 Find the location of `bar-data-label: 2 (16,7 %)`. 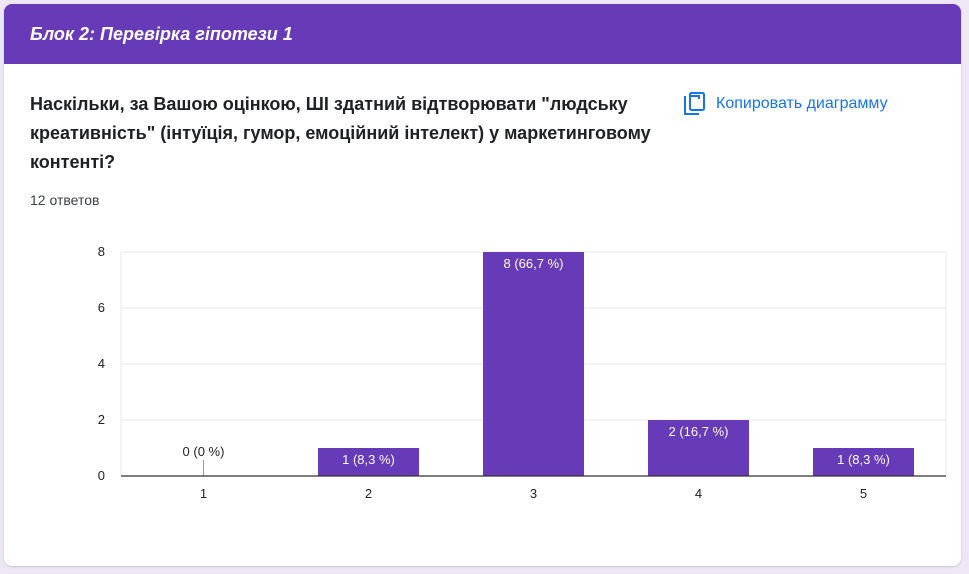

bar-data-label: 2 (16,7 %) is located at coordinates (699, 431).